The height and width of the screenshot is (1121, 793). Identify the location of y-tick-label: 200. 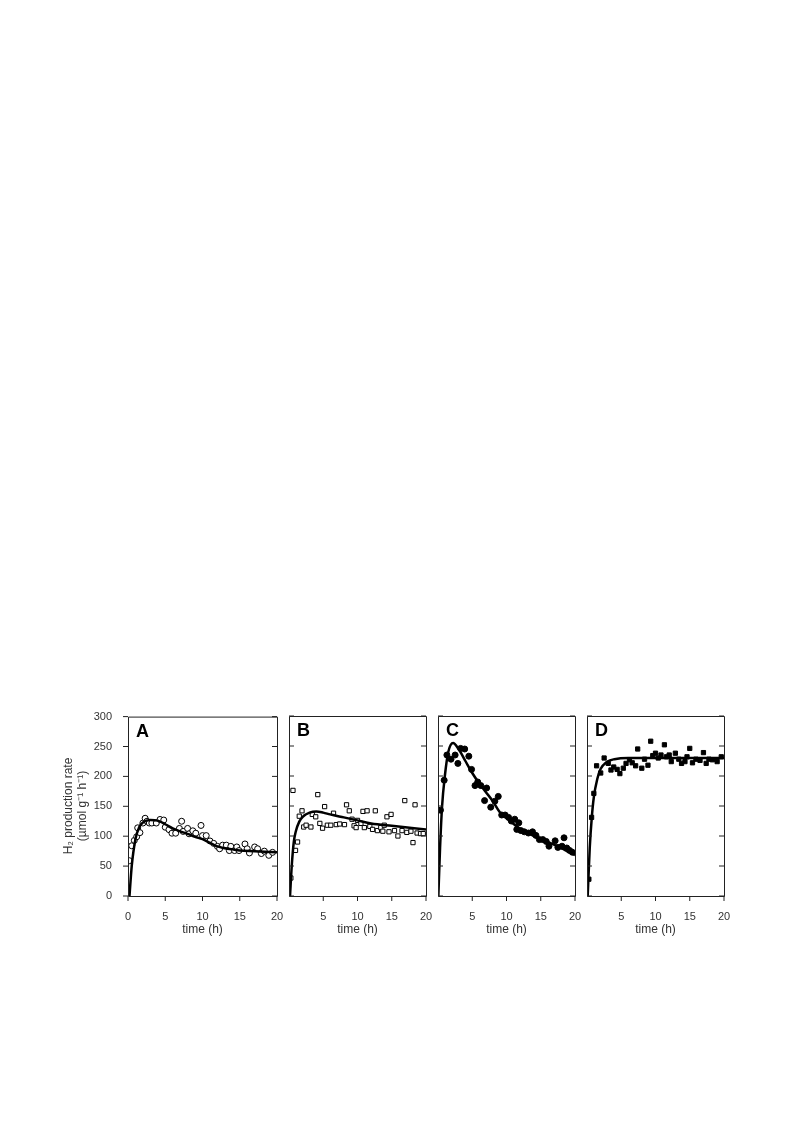
(102, 775).